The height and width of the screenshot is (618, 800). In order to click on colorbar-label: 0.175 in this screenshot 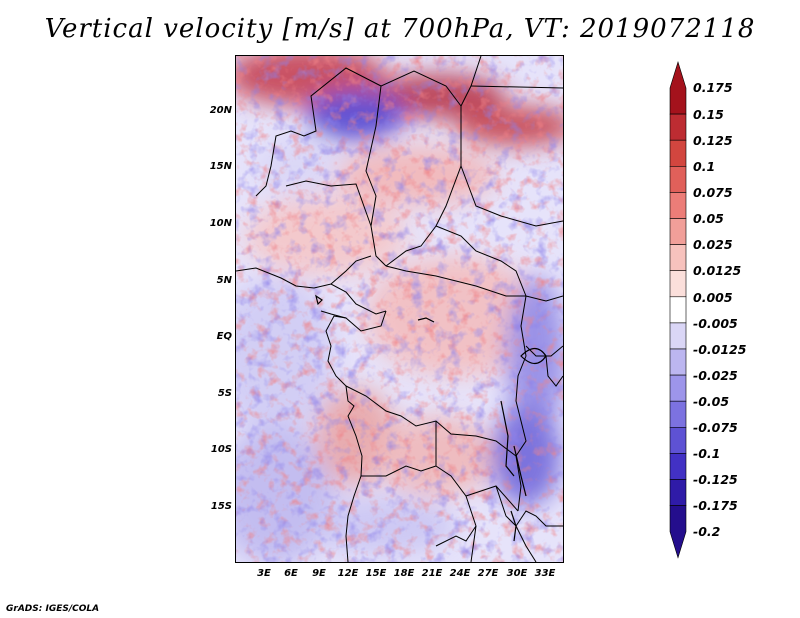, I will do `click(713, 87)`.